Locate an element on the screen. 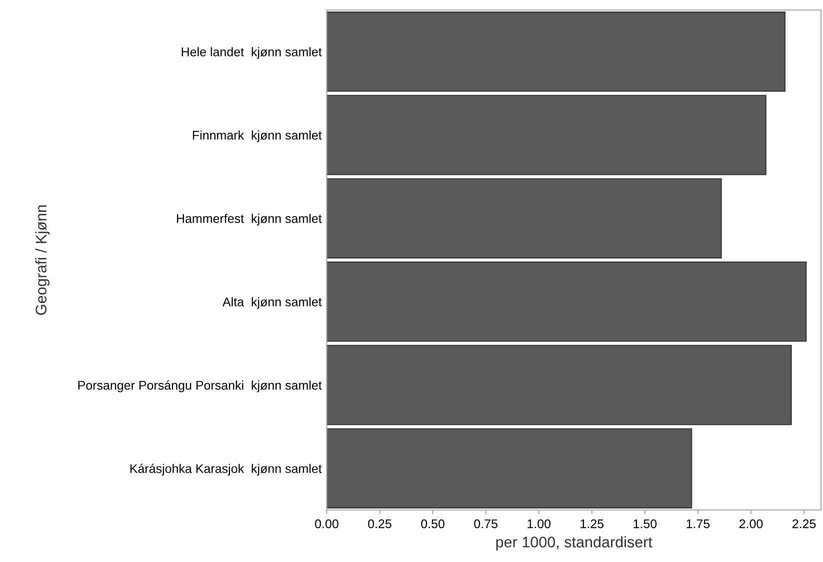 The image size is (823, 562). x-tick-label: 1.25 is located at coordinates (592, 523).